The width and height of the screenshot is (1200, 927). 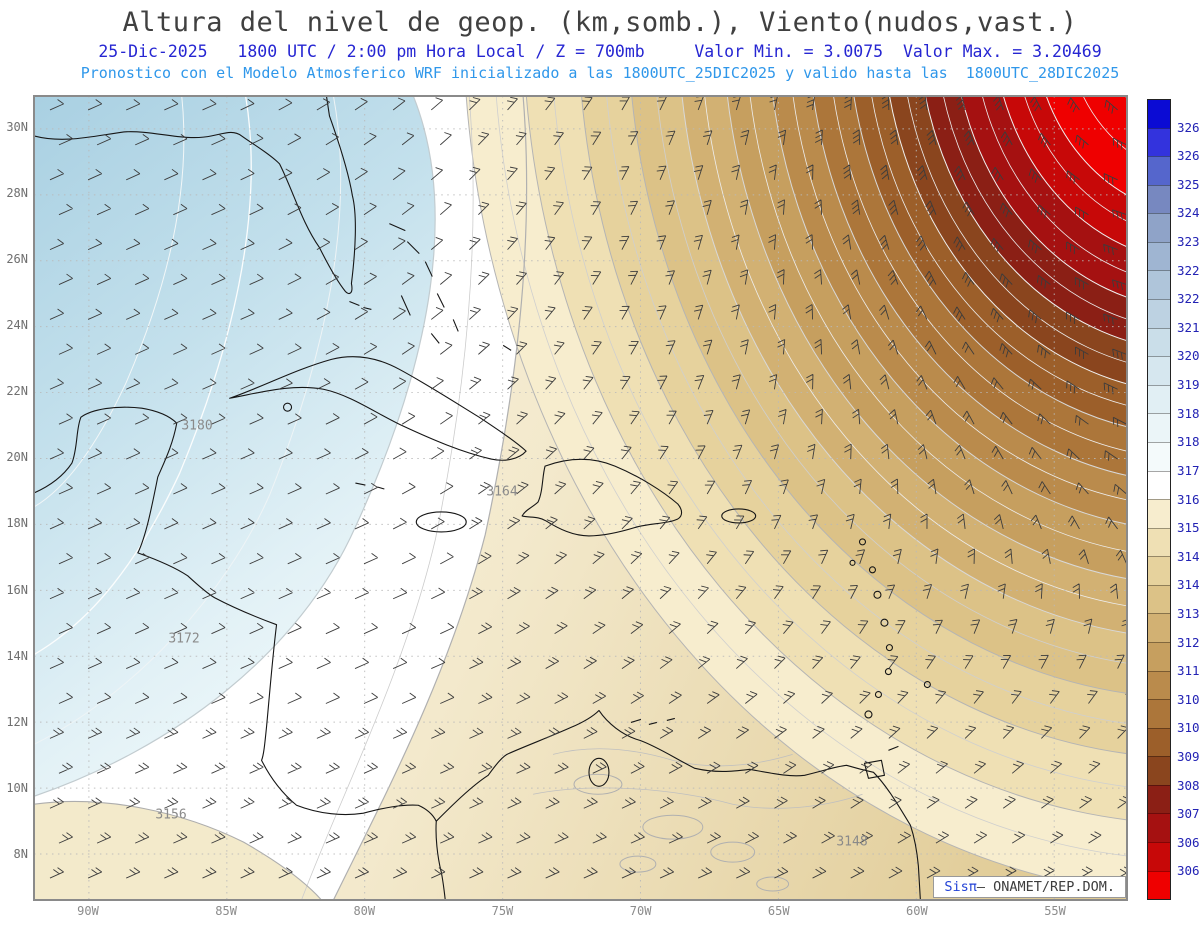 I want to click on longitude-label: 65W, so click(x=778, y=911).